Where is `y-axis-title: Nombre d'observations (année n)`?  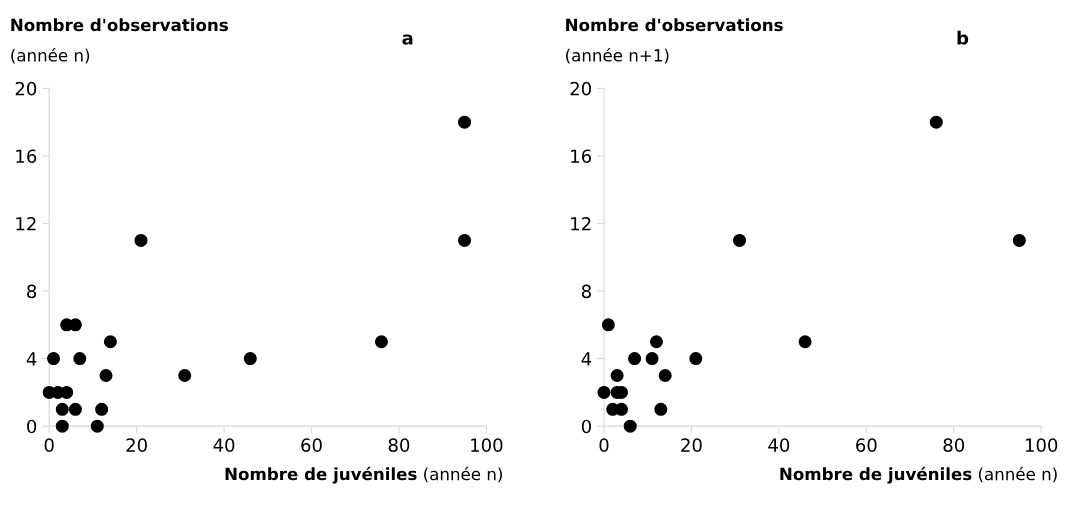 y-axis-title: Nombre d'observations (année n) is located at coordinates (119, 41).